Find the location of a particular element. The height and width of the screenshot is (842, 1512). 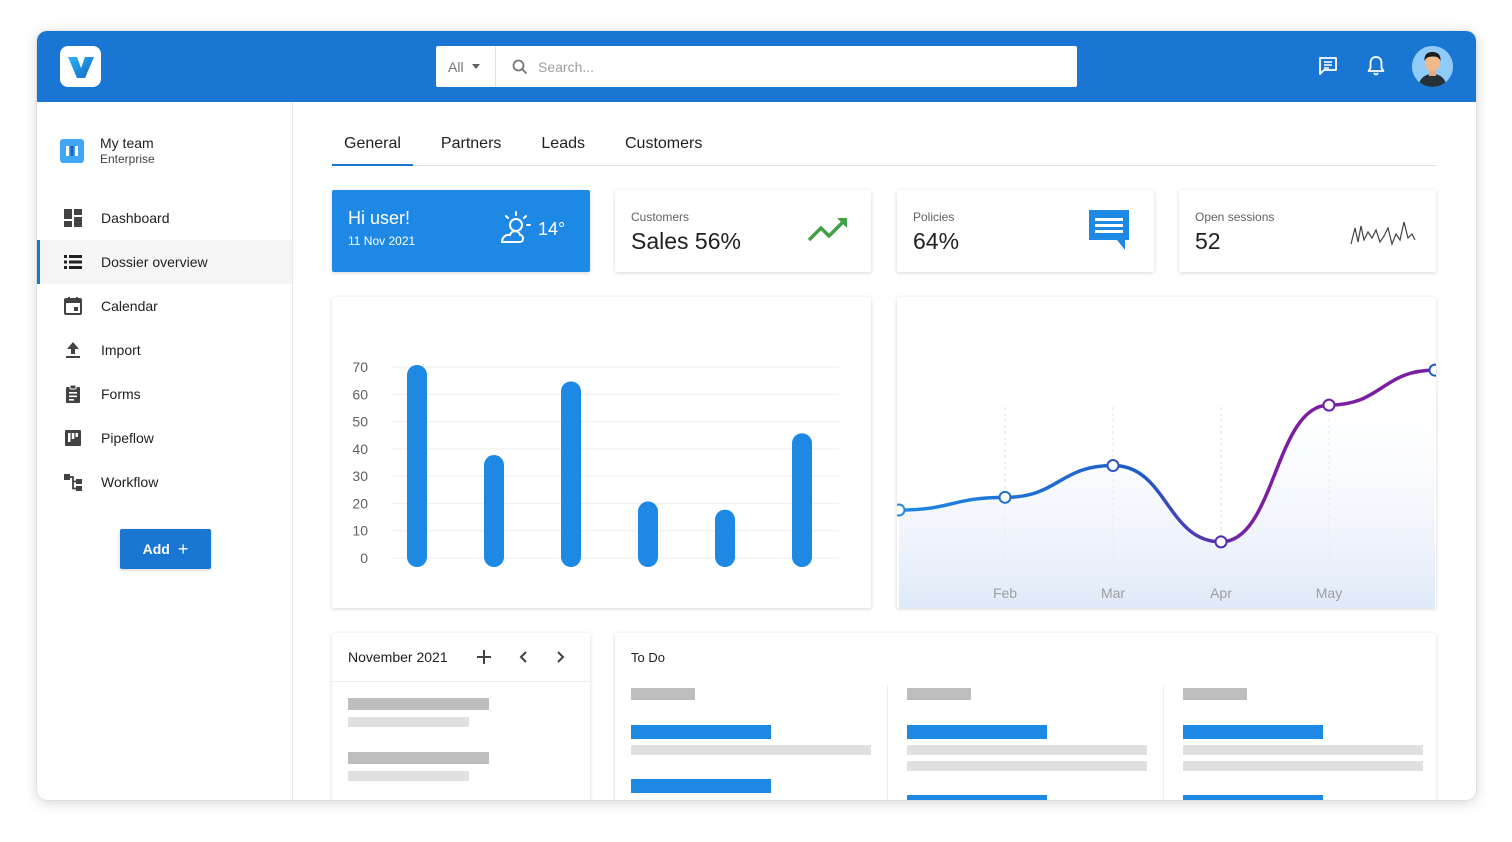

y-tick-label: 50 is located at coordinates (360, 422).